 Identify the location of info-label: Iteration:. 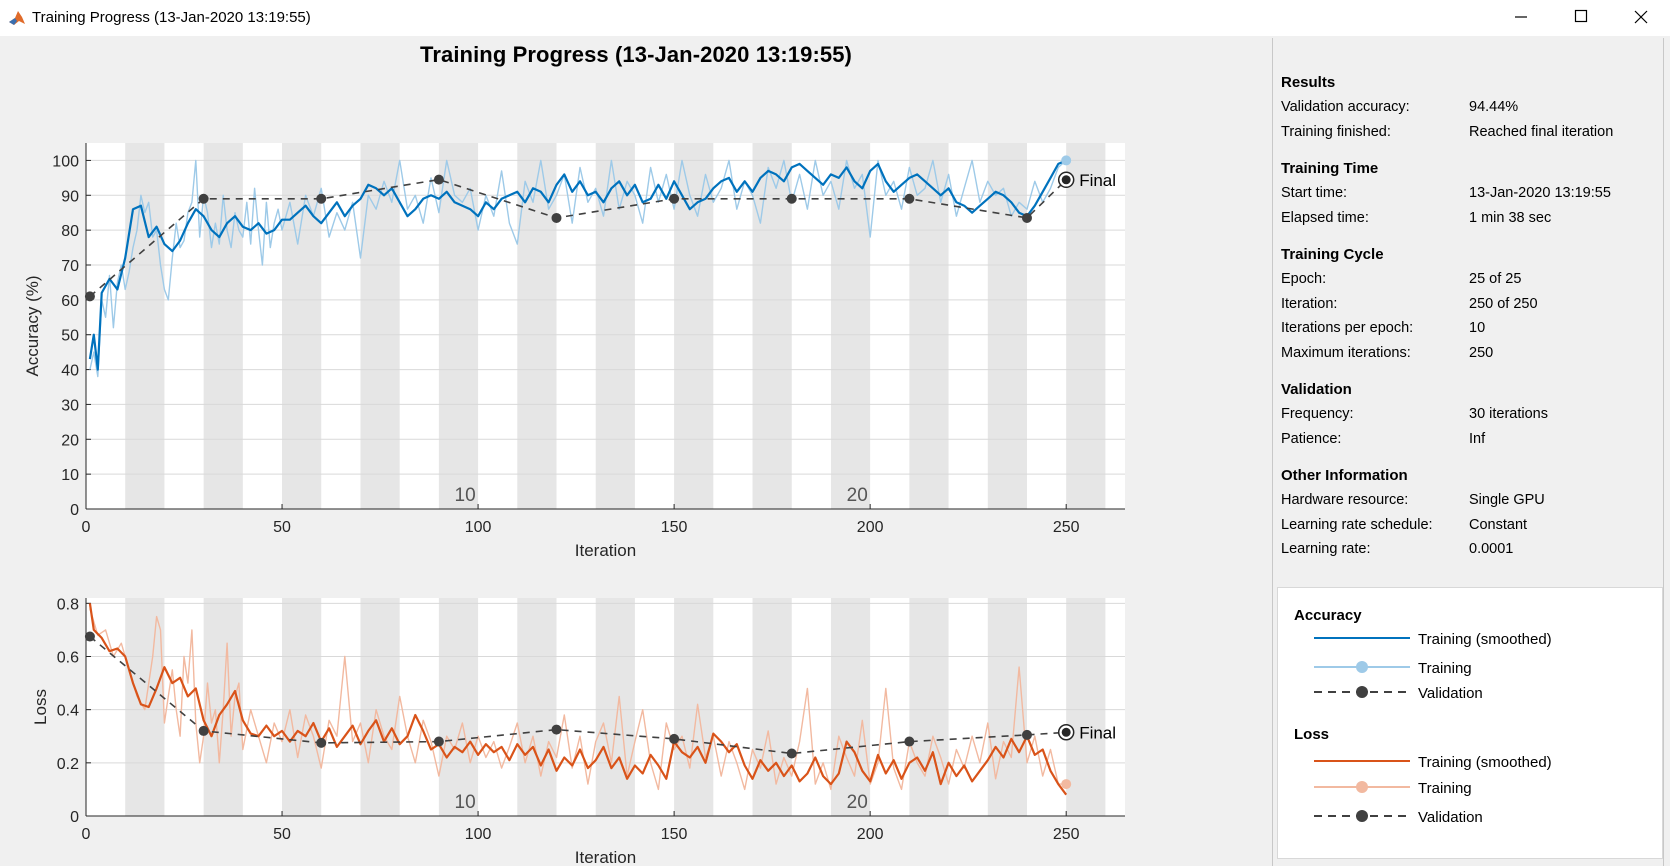
(1309, 303).